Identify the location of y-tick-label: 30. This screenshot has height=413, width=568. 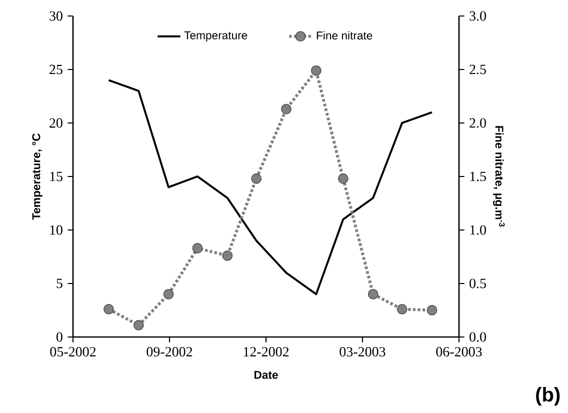
(56, 16).